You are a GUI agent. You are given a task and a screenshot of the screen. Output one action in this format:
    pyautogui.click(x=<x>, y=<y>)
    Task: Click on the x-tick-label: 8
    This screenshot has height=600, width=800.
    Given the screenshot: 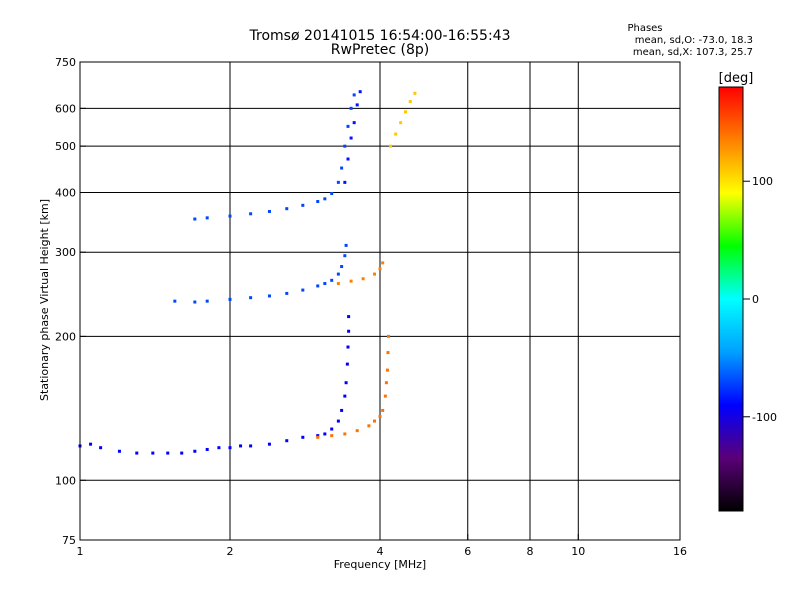 What is the action you would take?
    pyautogui.click(x=530, y=551)
    